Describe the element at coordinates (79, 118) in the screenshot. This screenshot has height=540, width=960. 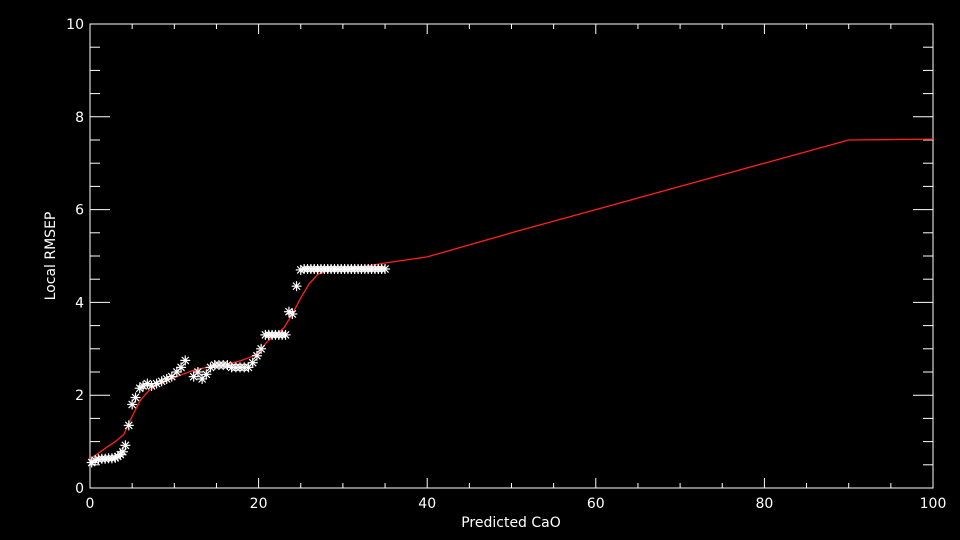
I see `y-tick-label: 8` at that location.